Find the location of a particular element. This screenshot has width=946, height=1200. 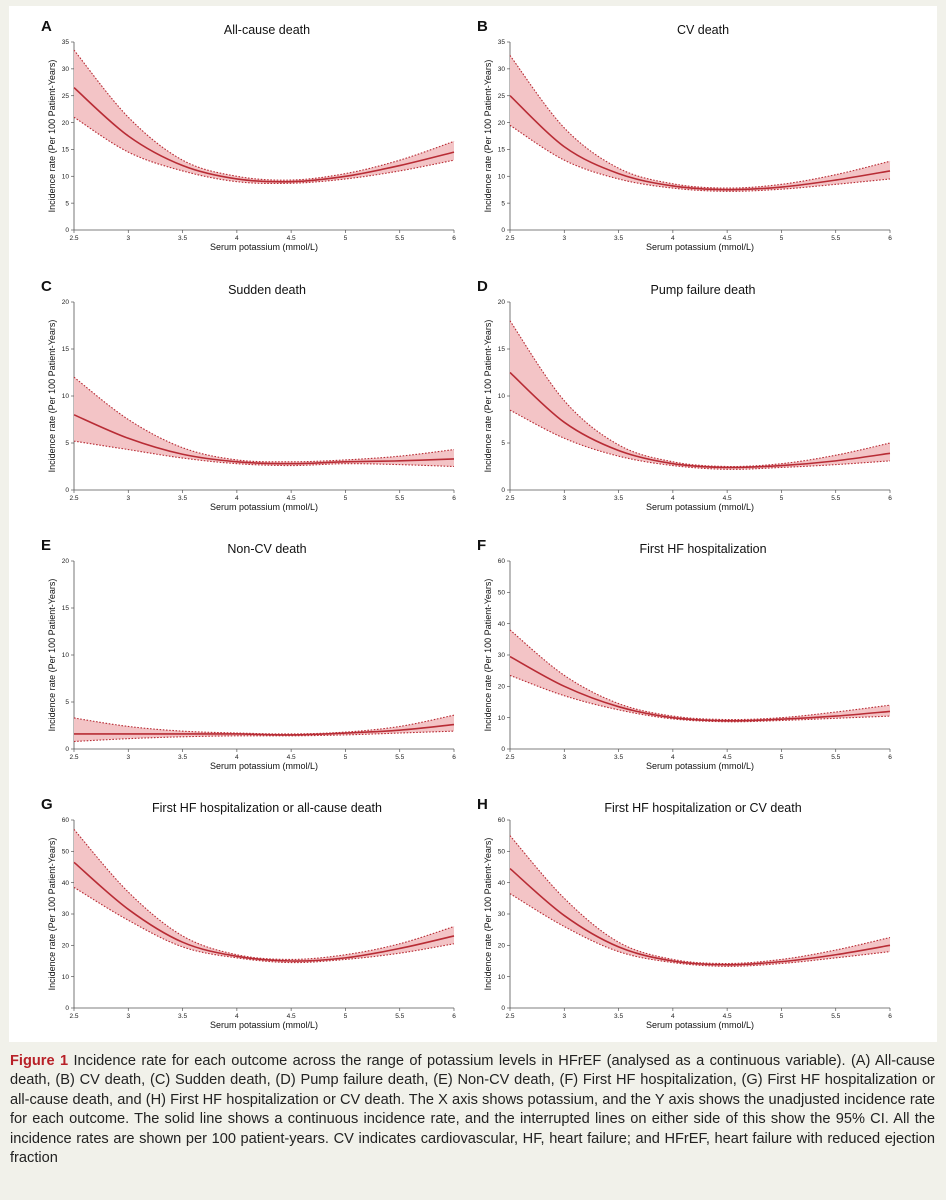

panel-title: Sudden death is located at coordinates (267, 290).